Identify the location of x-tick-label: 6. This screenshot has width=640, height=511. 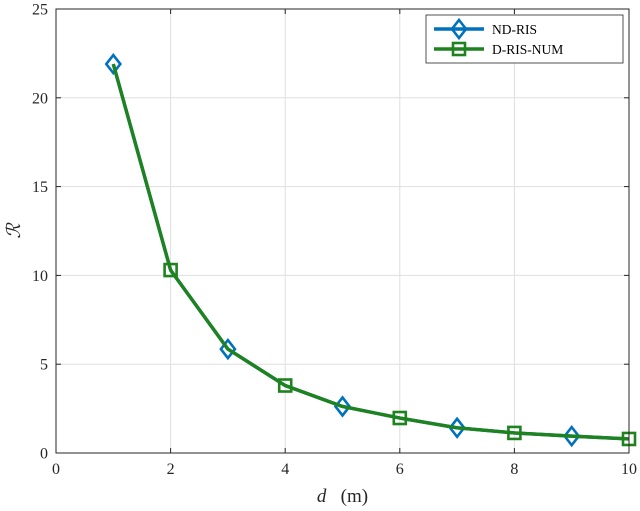
(400, 469).